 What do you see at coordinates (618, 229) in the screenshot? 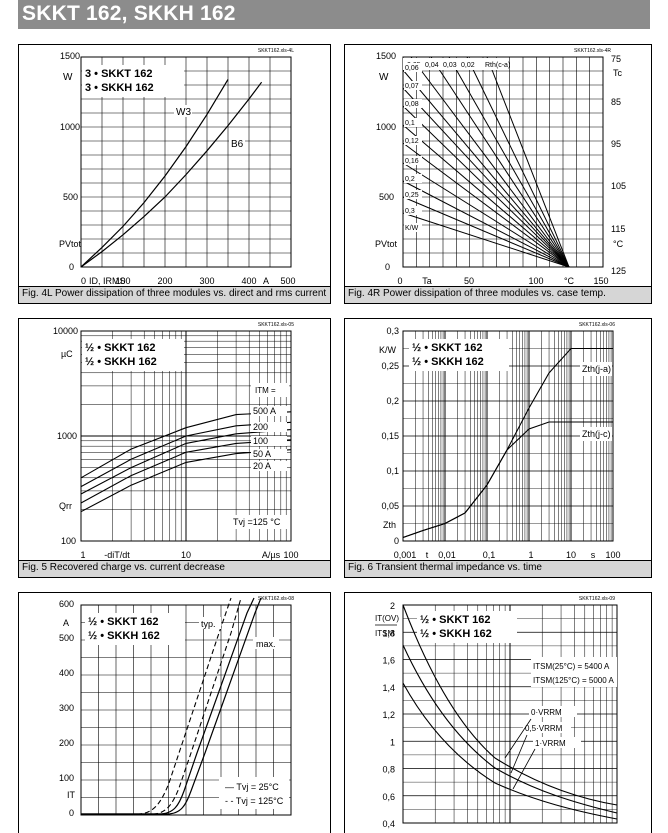
I see `right-tick: 115` at bounding box center [618, 229].